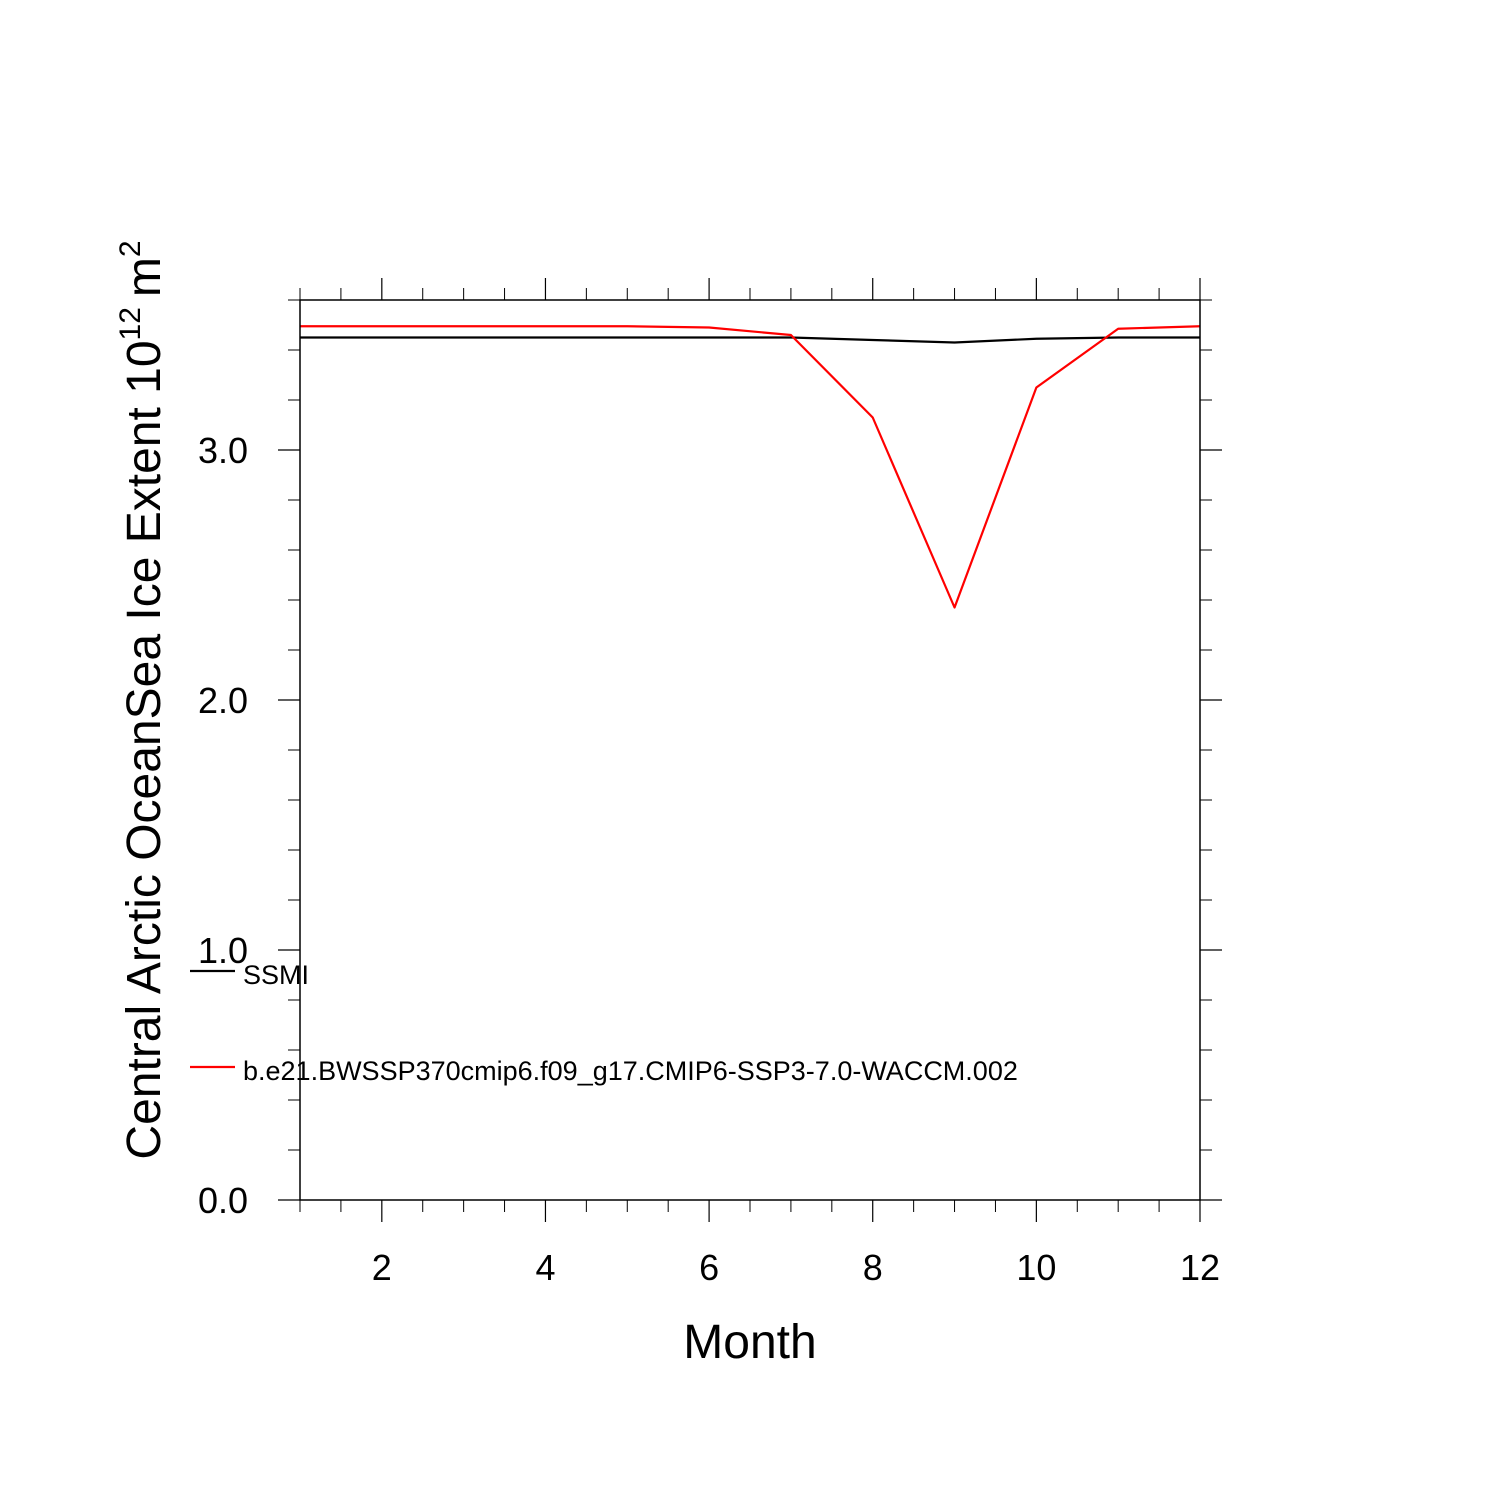  I want to click on y-axis-title-unit-exponent: 2, so click(130, 248).